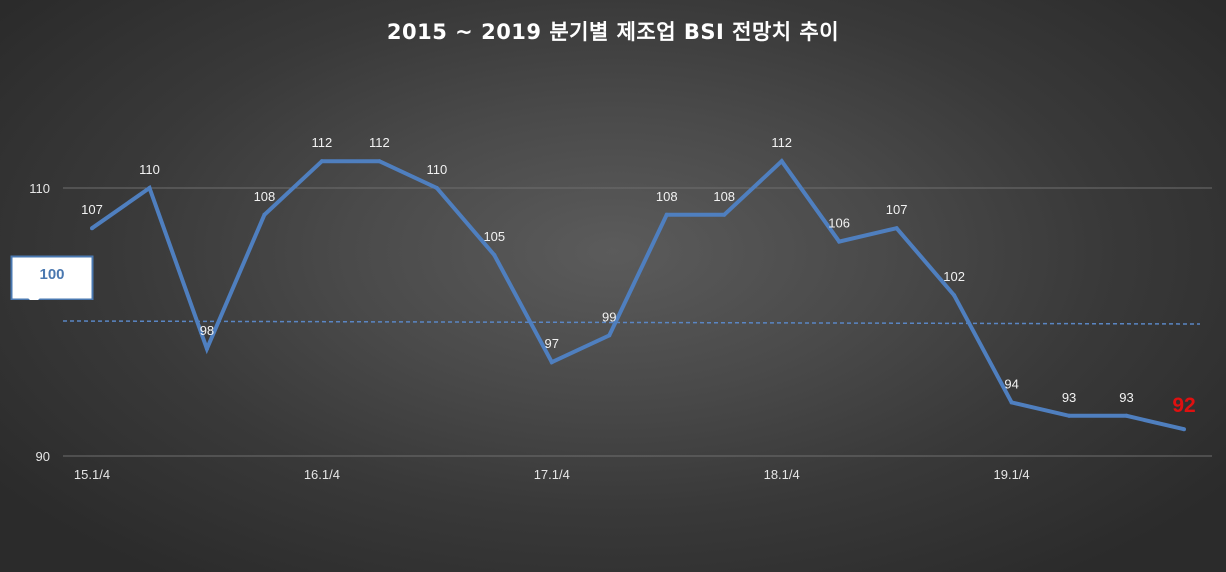 The width and height of the screenshot is (1226, 572). What do you see at coordinates (1069, 397) in the screenshot?
I see `data-label-17: 93` at bounding box center [1069, 397].